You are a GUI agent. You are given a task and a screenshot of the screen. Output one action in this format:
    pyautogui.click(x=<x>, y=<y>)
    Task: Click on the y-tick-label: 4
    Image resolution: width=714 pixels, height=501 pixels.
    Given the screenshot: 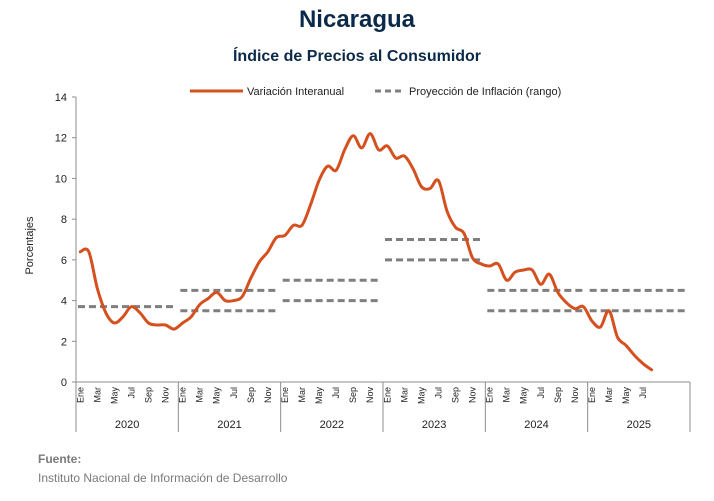 What is the action you would take?
    pyautogui.click(x=64, y=302)
    